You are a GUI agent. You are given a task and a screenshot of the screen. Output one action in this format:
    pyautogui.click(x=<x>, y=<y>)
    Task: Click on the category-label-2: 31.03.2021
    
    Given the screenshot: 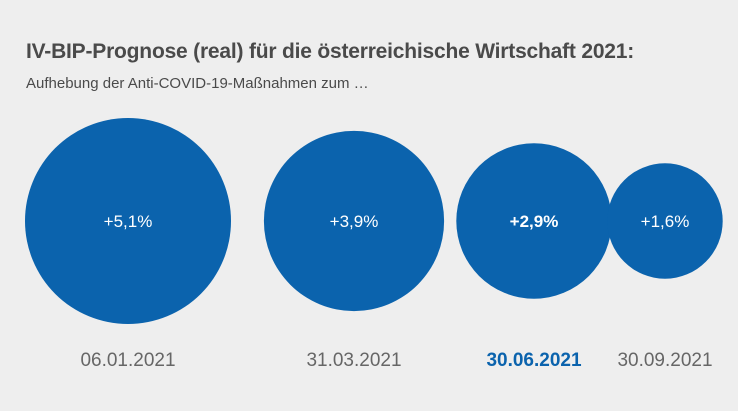 What is the action you would take?
    pyautogui.click(x=353, y=360)
    